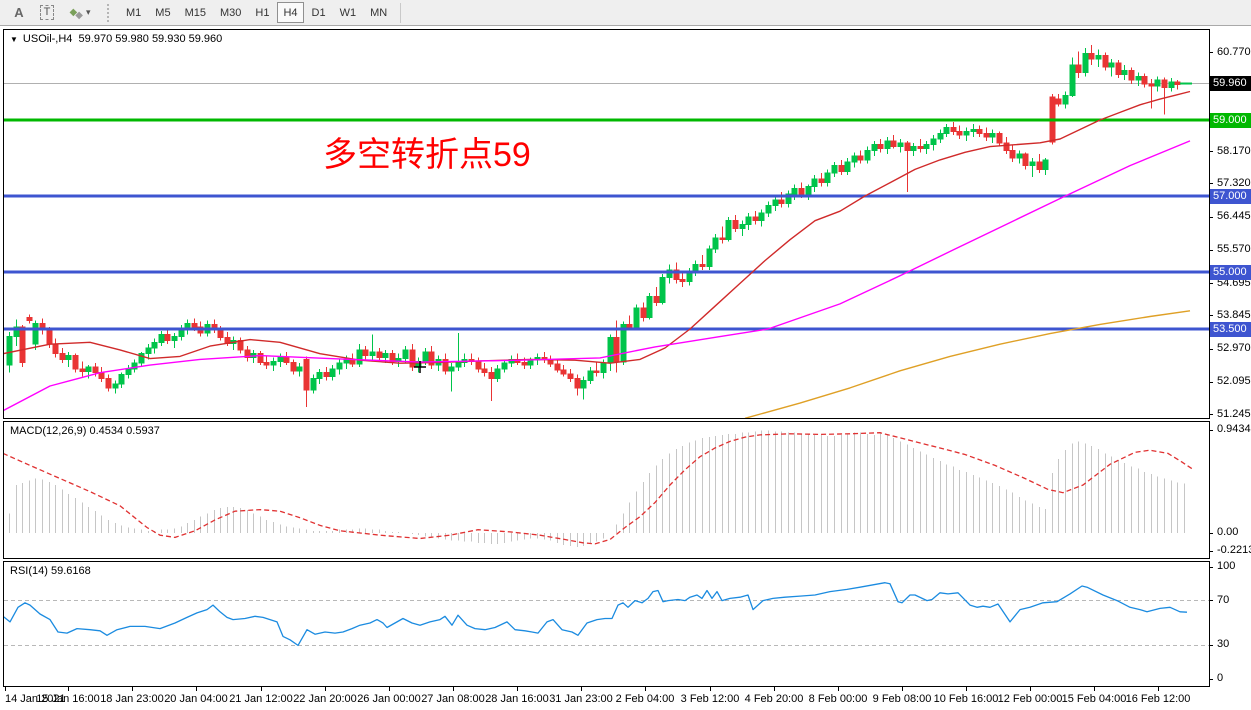  Describe the element at coordinates (1226, 566) in the screenshot. I see `axis-tick-label: 100` at that location.